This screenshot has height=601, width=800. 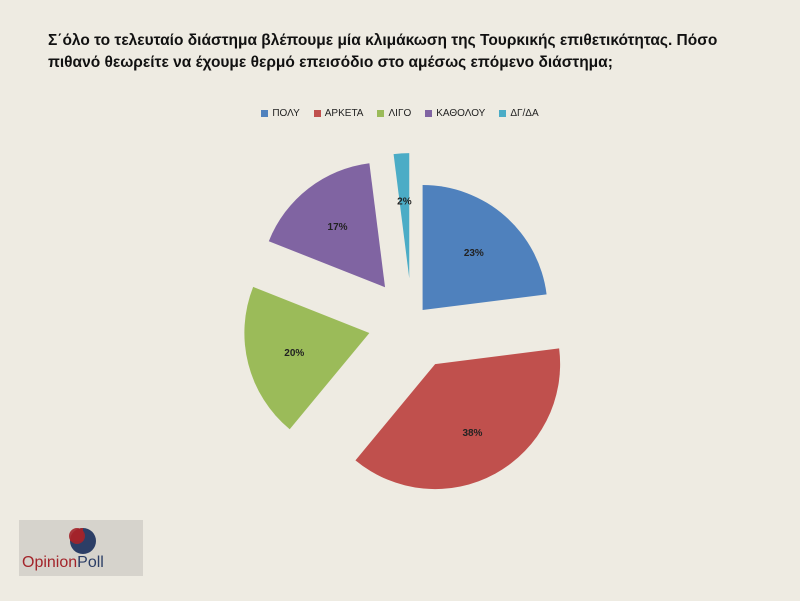 I want to click on pie-label-katholou: 17%, so click(x=338, y=227).